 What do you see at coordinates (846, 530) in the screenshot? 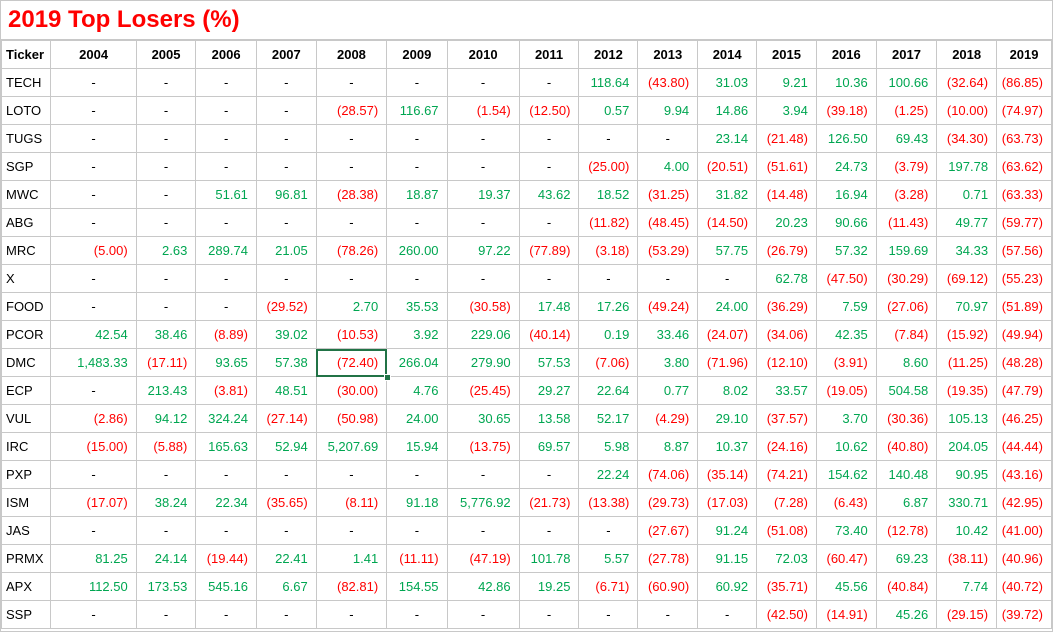
I see `value-cell: 73.40` at bounding box center [846, 530].